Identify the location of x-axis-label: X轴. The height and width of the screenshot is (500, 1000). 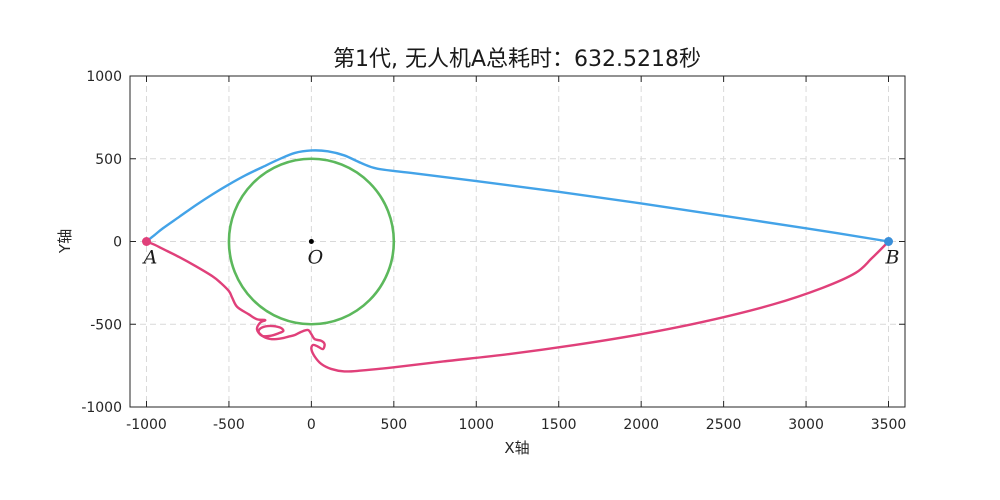
(516, 448).